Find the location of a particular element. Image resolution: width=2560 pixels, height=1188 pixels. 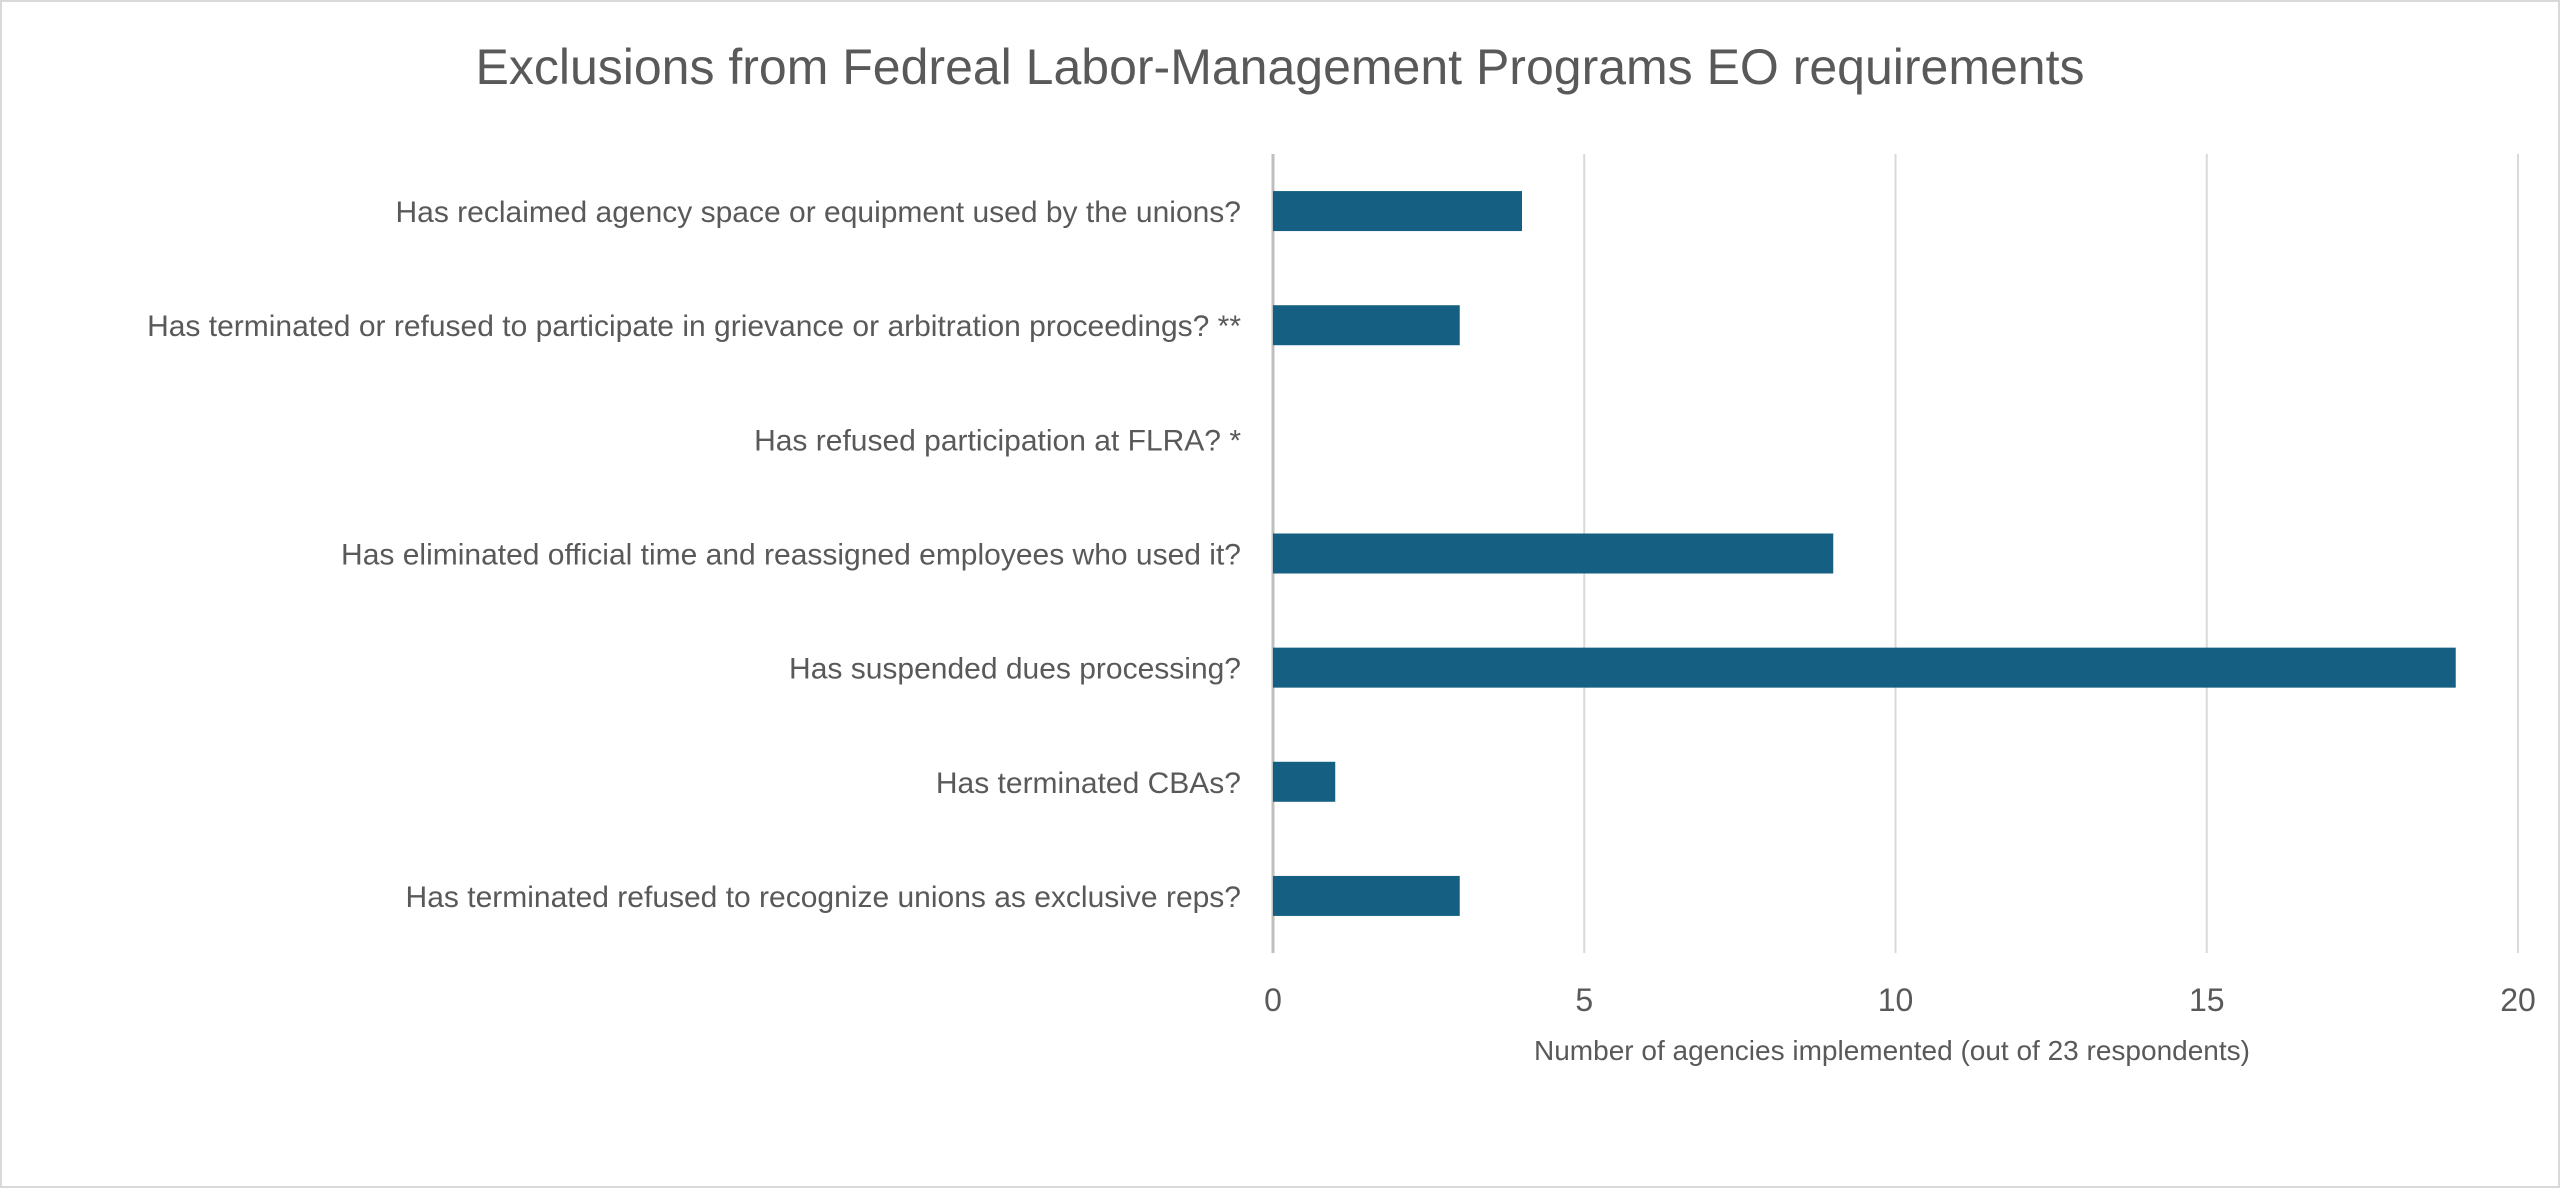

x-tick-label: 15 is located at coordinates (2207, 1000).